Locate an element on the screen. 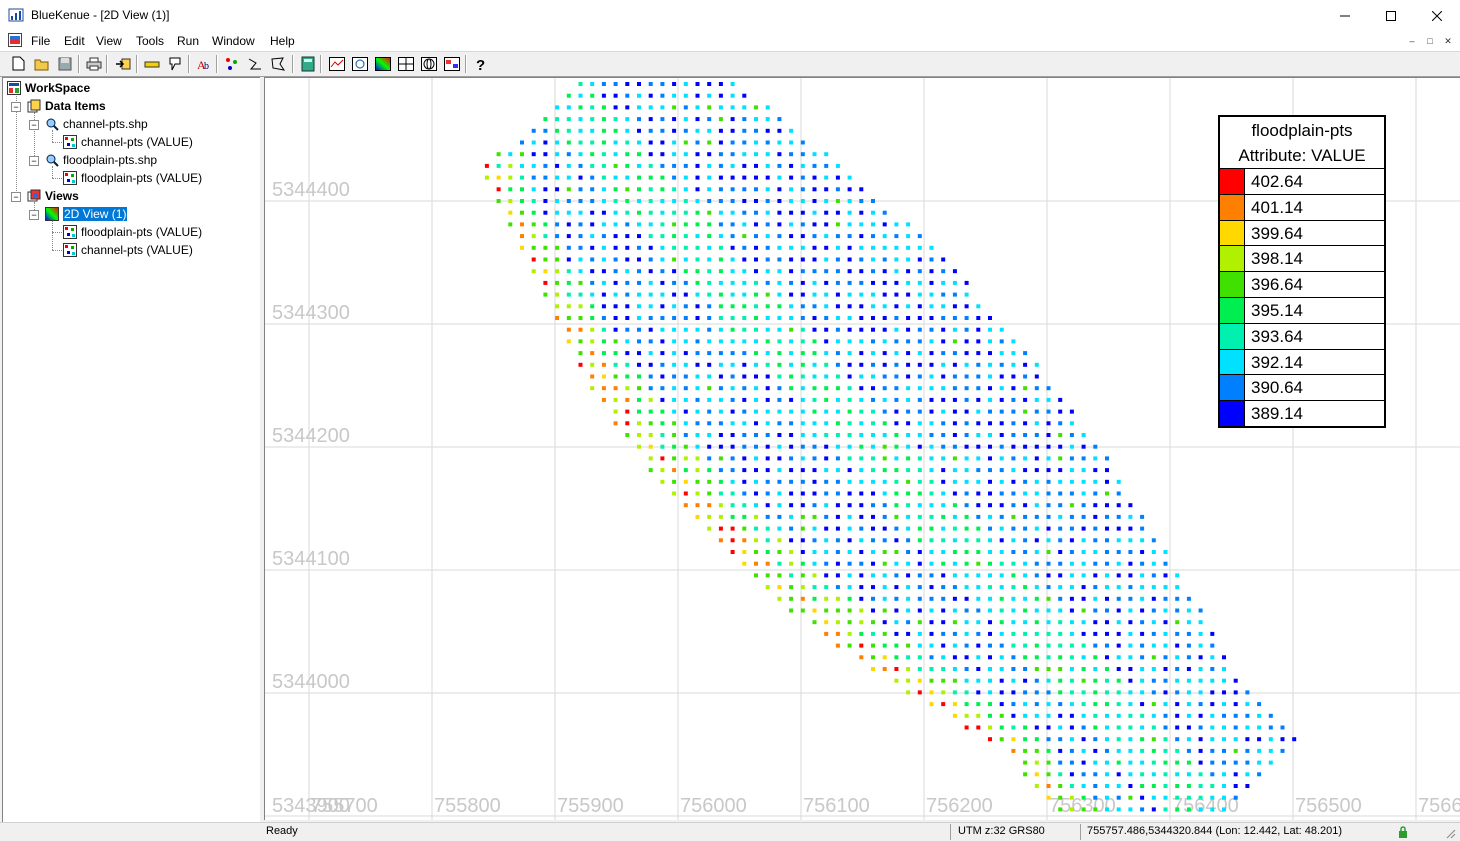 The width and height of the screenshot is (1460, 841). legend-entry: 398.14 is located at coordinates (1302, 259).